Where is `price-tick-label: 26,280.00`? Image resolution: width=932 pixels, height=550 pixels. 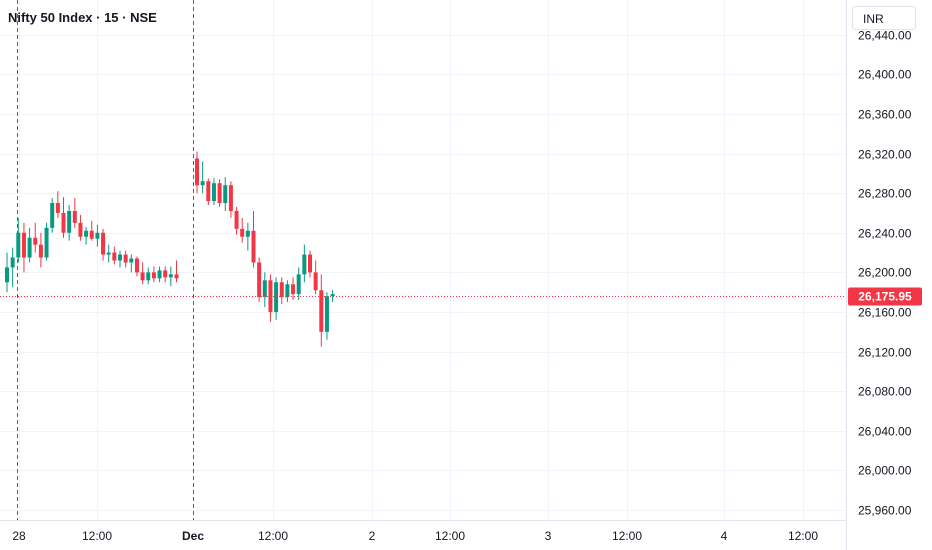
price-tick-label: 26,280.00 is located at coordinates (885, 194).